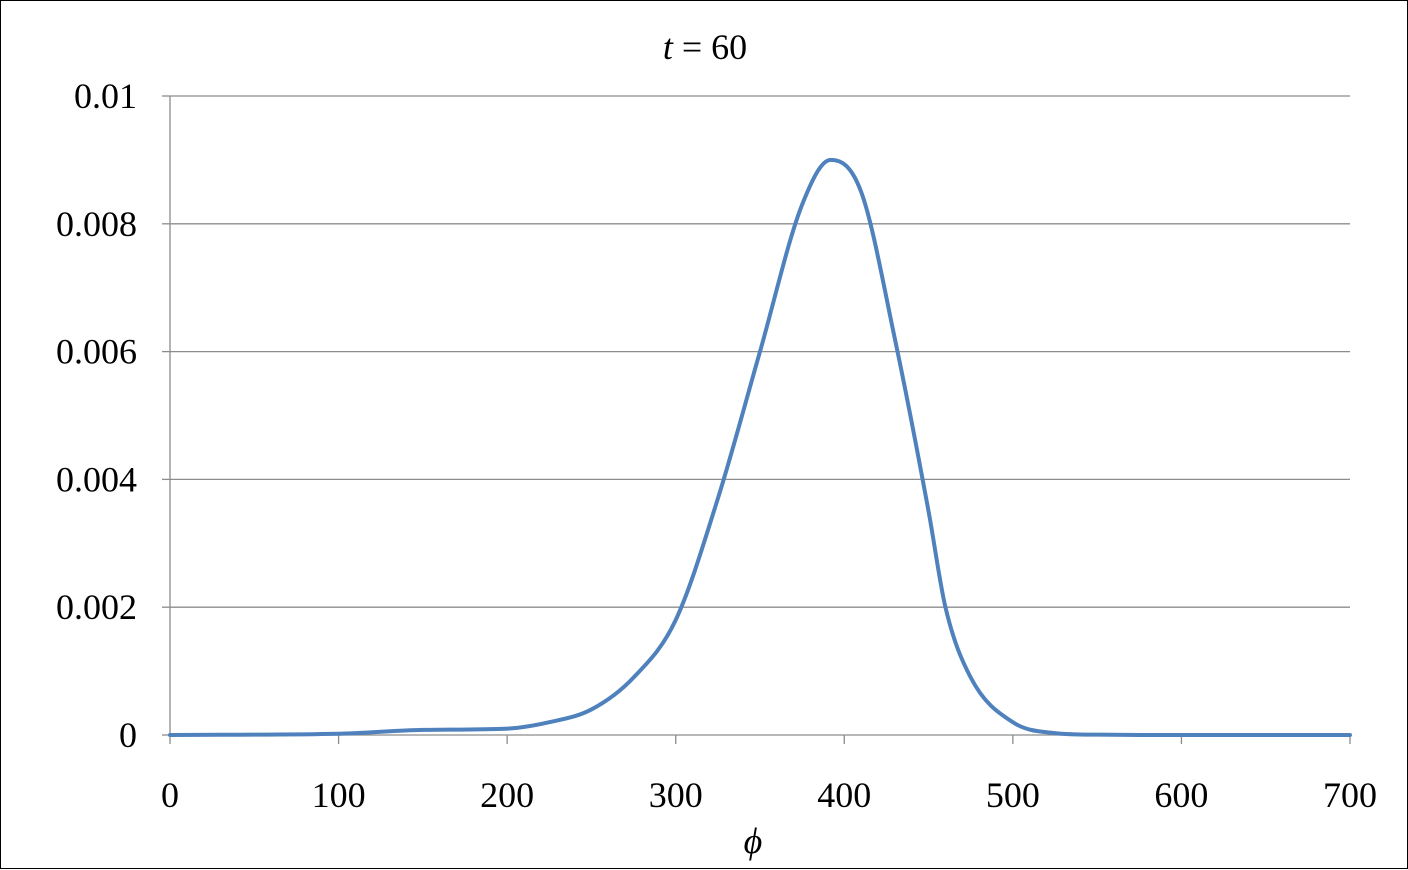  I want to click on y-tick-label: 0.004, so click(96, 479).